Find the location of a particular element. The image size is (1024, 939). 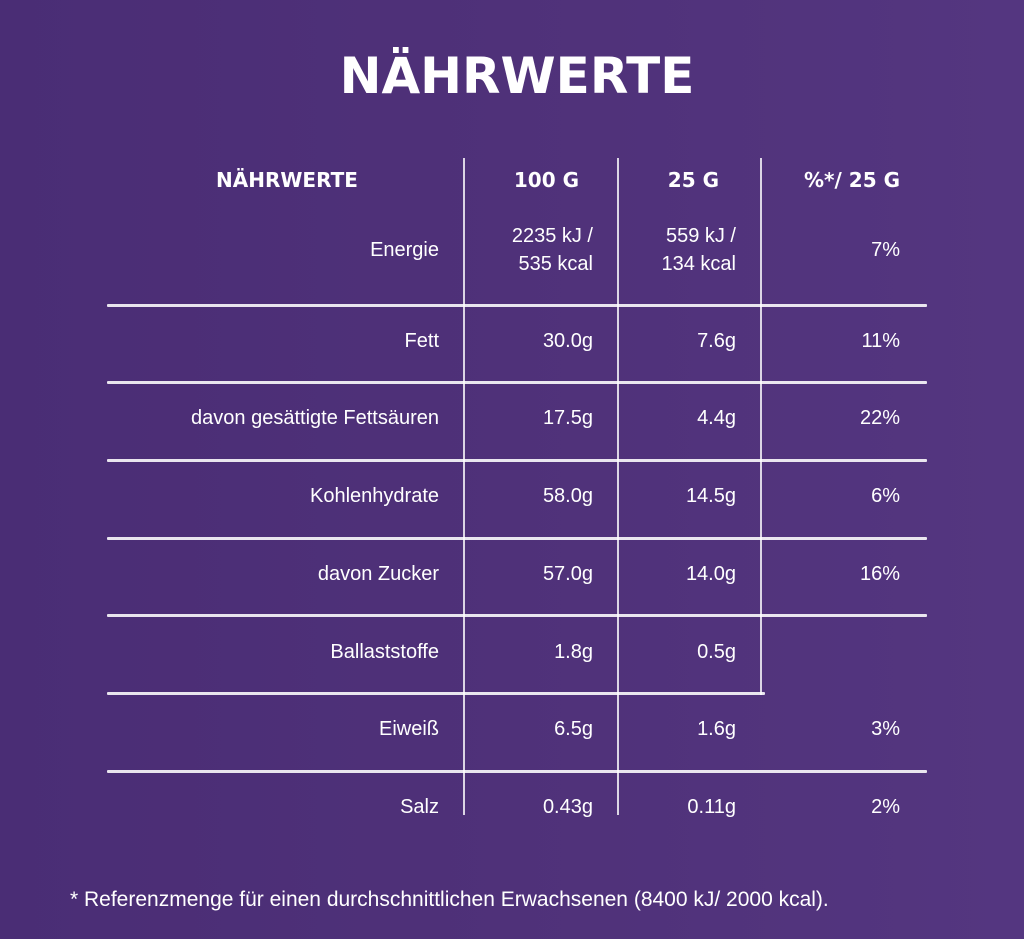

header-percent-25g: %*/ 25 G is located at coordinates (852, 180).